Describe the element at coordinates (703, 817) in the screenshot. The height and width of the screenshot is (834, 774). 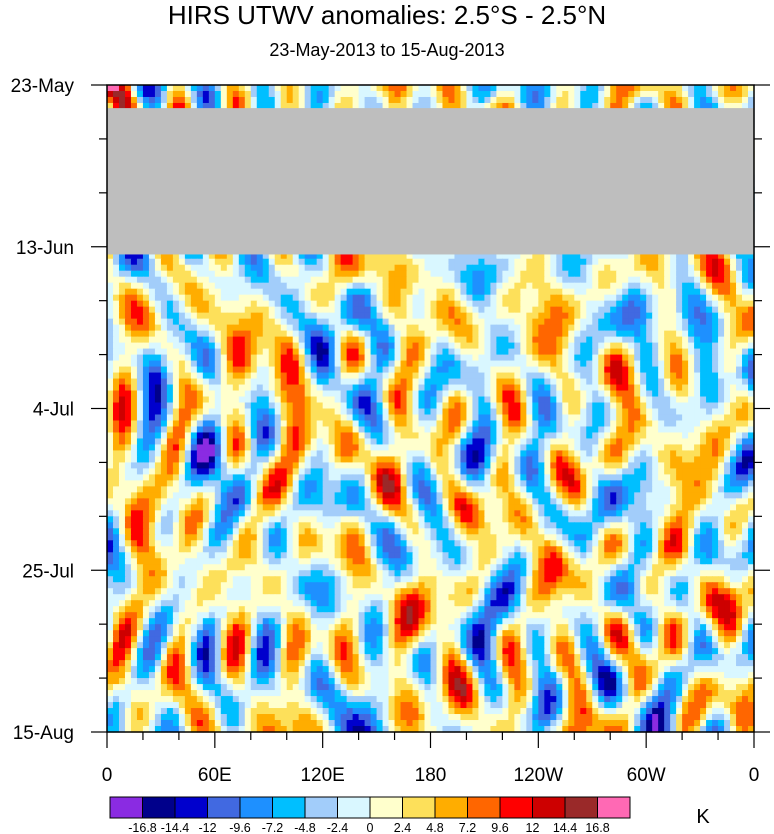
I see `colorbar-unit: K` at that location.